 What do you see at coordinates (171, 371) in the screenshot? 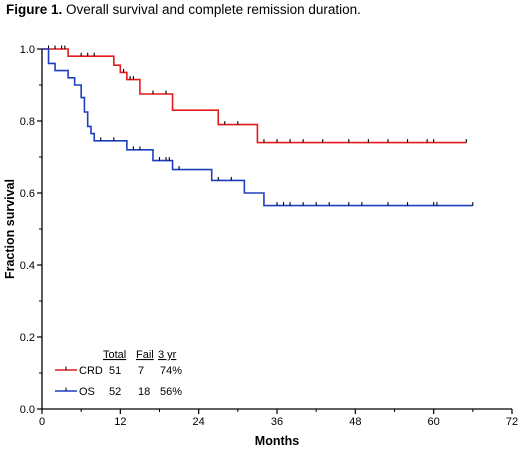
I see `legend-cell: 74%` at bounding box center [171, 371].